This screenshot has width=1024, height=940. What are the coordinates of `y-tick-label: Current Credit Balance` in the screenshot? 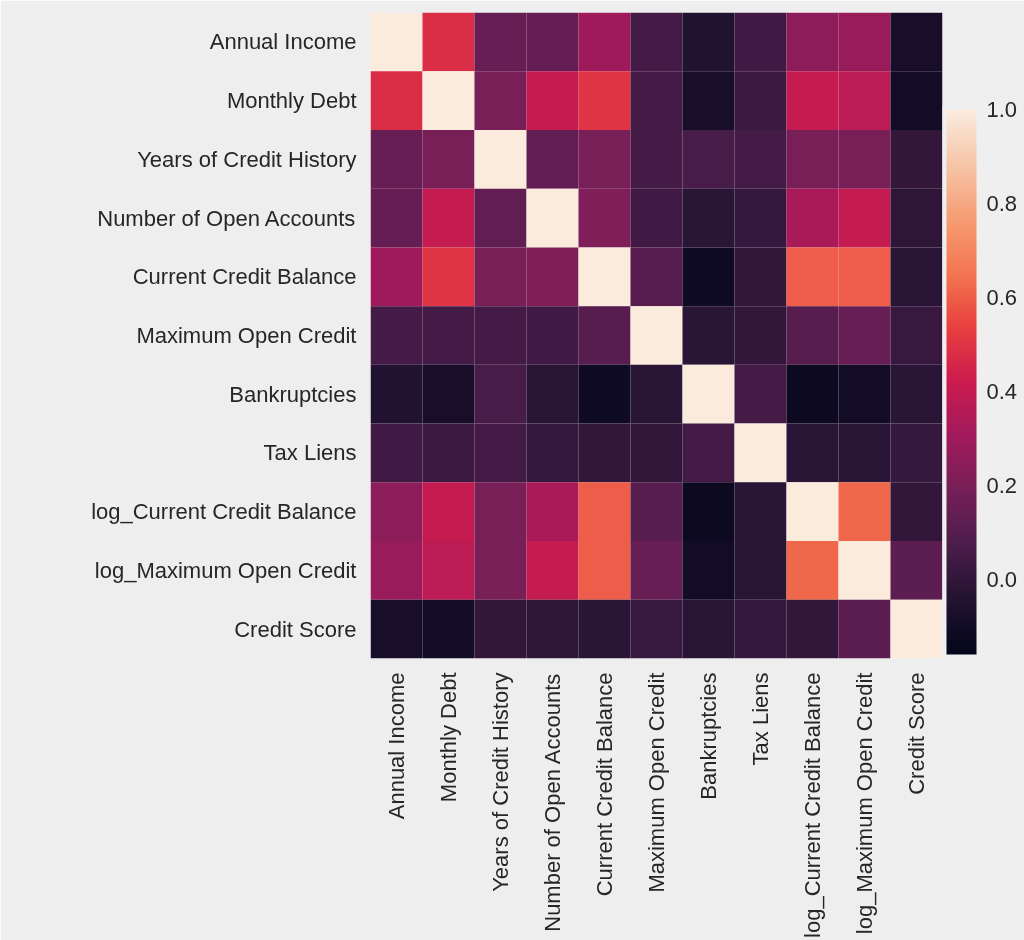 It's located at (244, 277).